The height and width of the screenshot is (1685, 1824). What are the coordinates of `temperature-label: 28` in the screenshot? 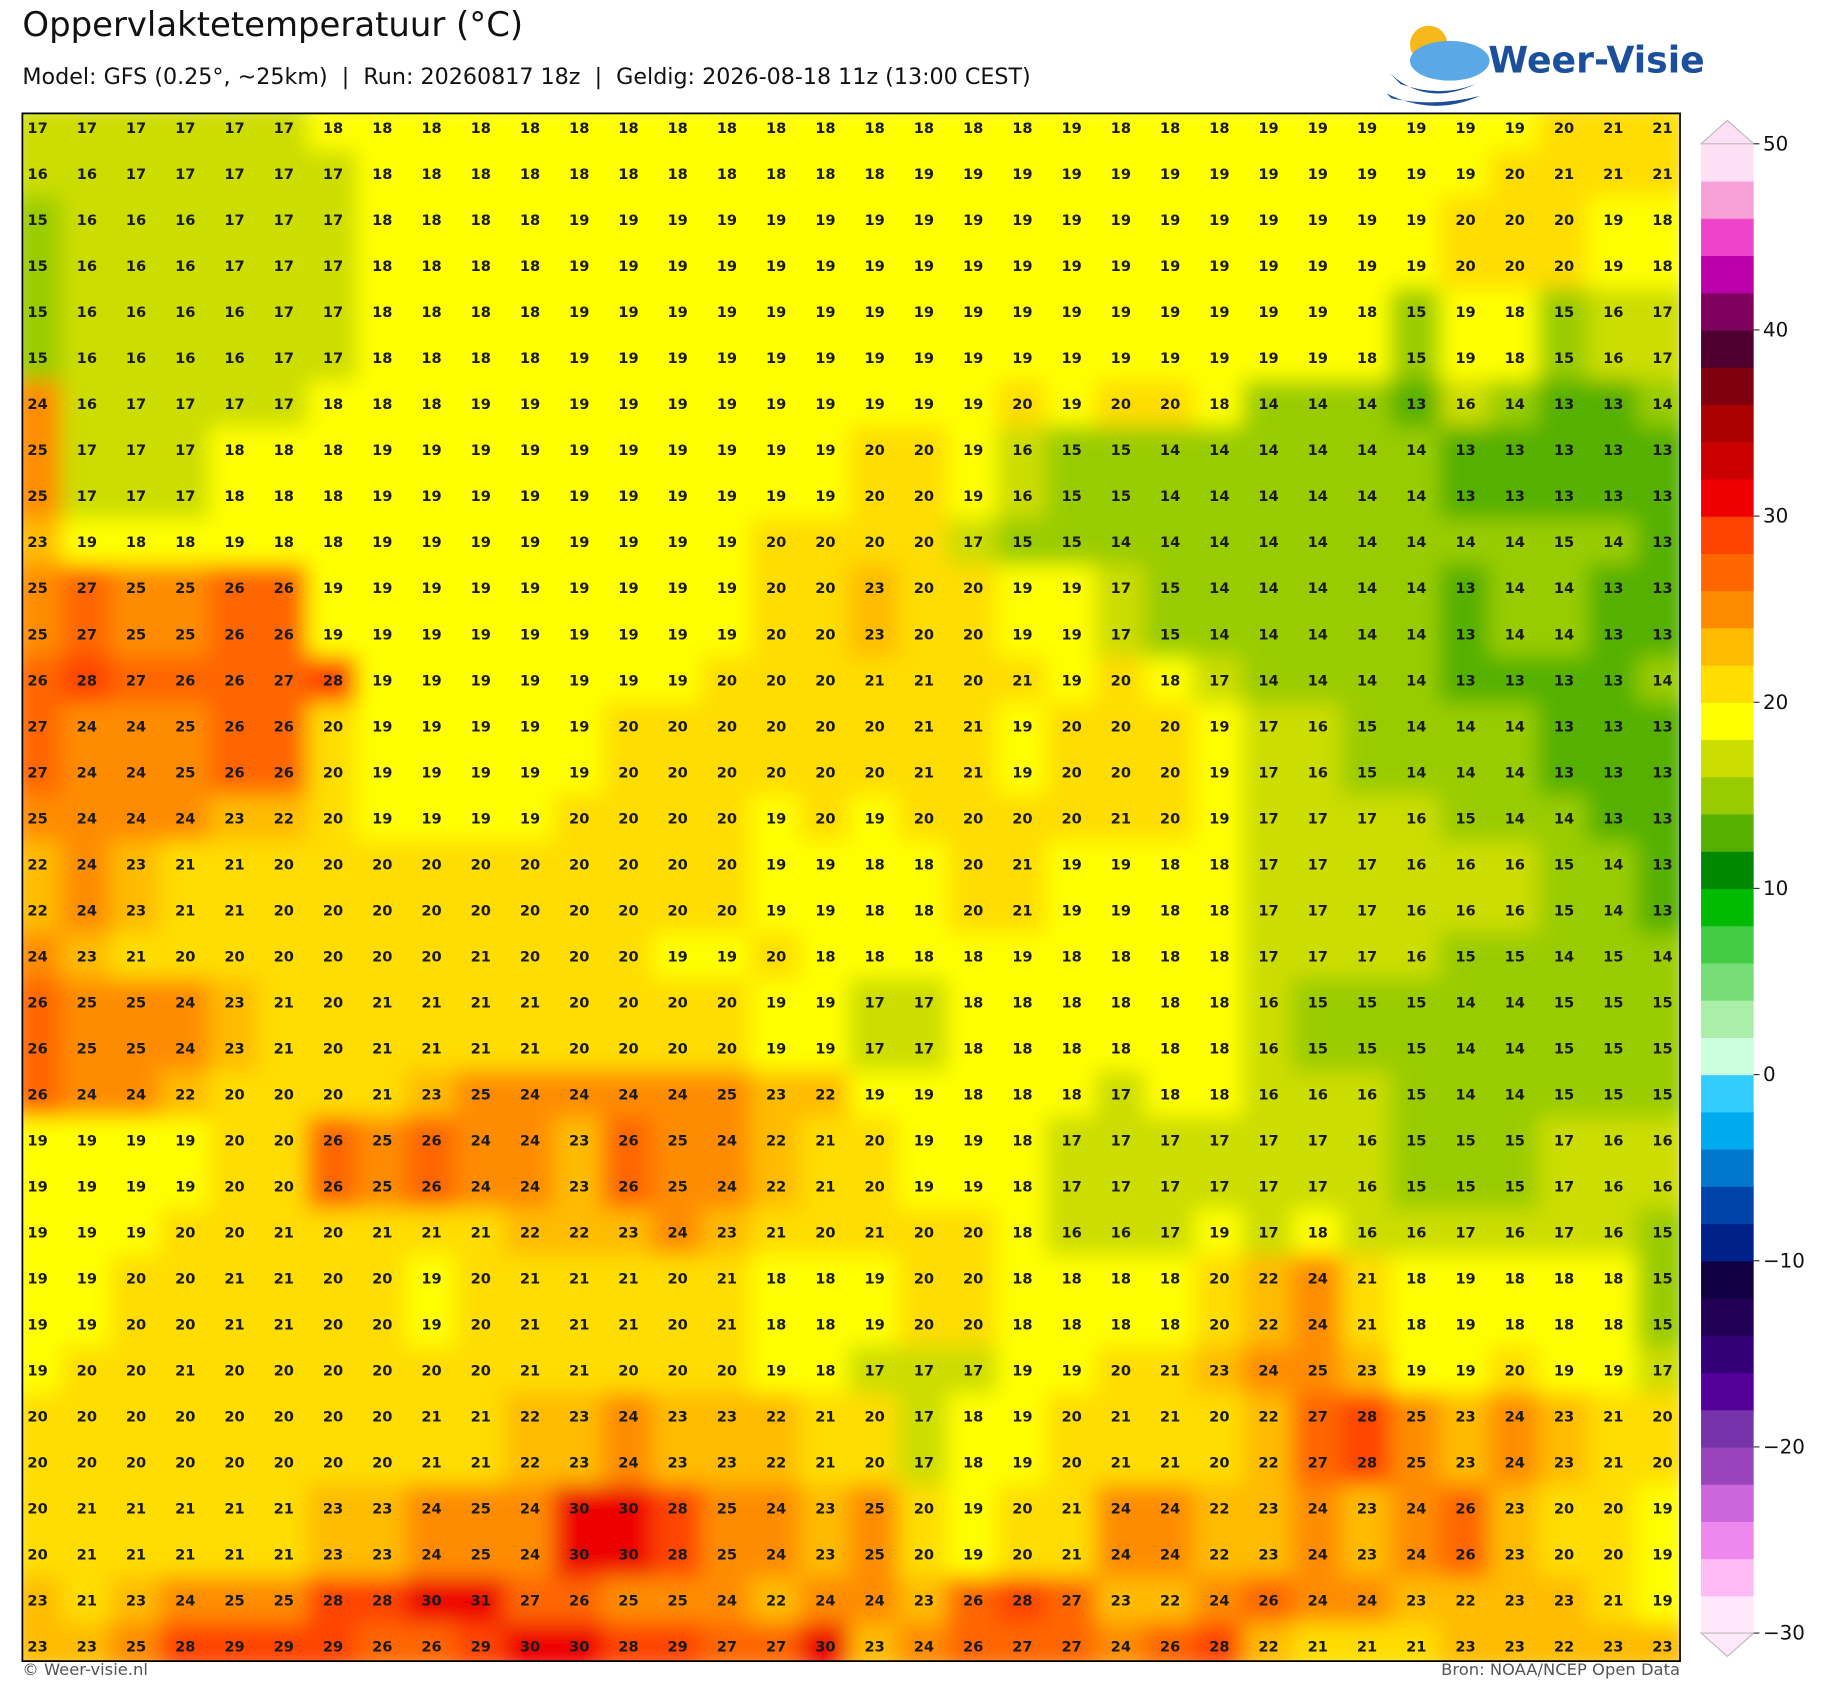 It's located at (678, 1555).